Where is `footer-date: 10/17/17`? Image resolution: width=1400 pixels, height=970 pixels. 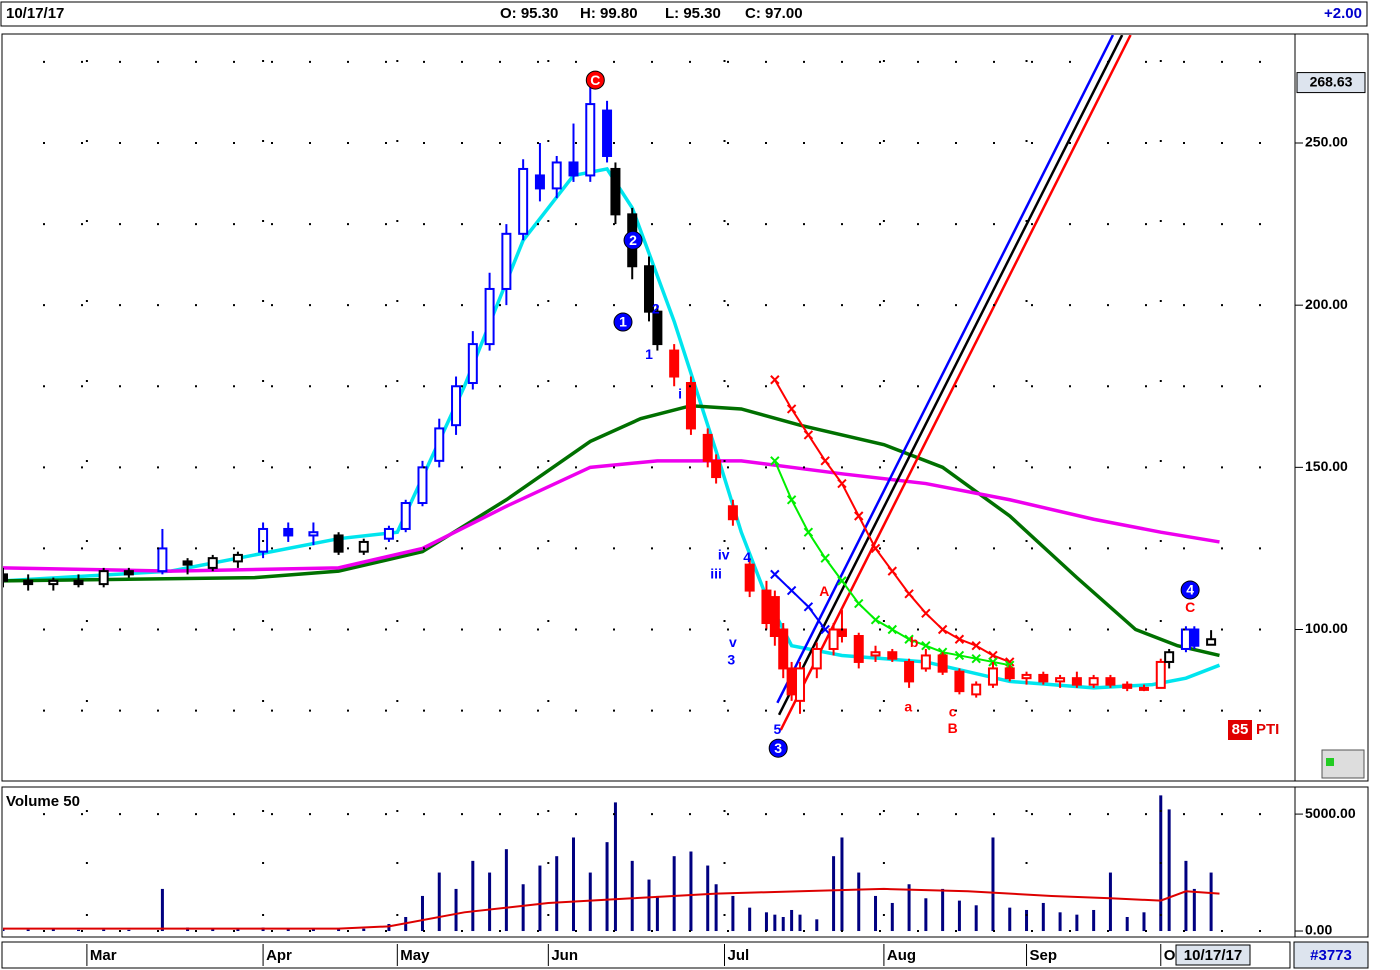
footer-date: 10/17/17 is located at coordinates (1213, 955).